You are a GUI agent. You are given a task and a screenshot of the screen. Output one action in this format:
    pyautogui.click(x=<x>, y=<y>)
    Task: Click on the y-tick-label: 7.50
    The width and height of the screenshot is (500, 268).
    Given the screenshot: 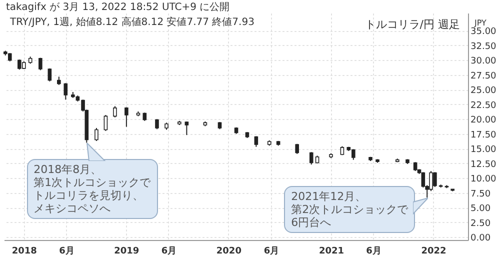 What is the action you would take?
    pyautogui.click(x=480, y=194)
    